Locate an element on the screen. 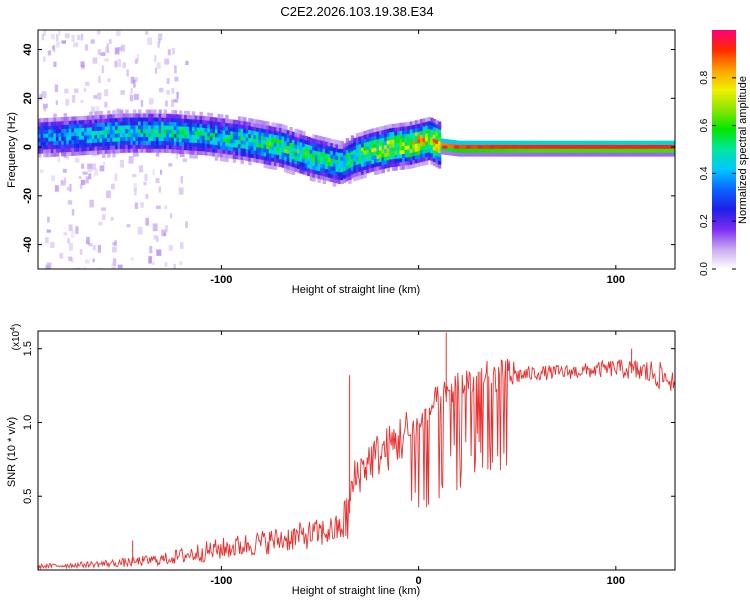 This screenshot has height=600, width=750. colorbar-label: Normalized spectral amplitude is located at coordinates (743, 150).